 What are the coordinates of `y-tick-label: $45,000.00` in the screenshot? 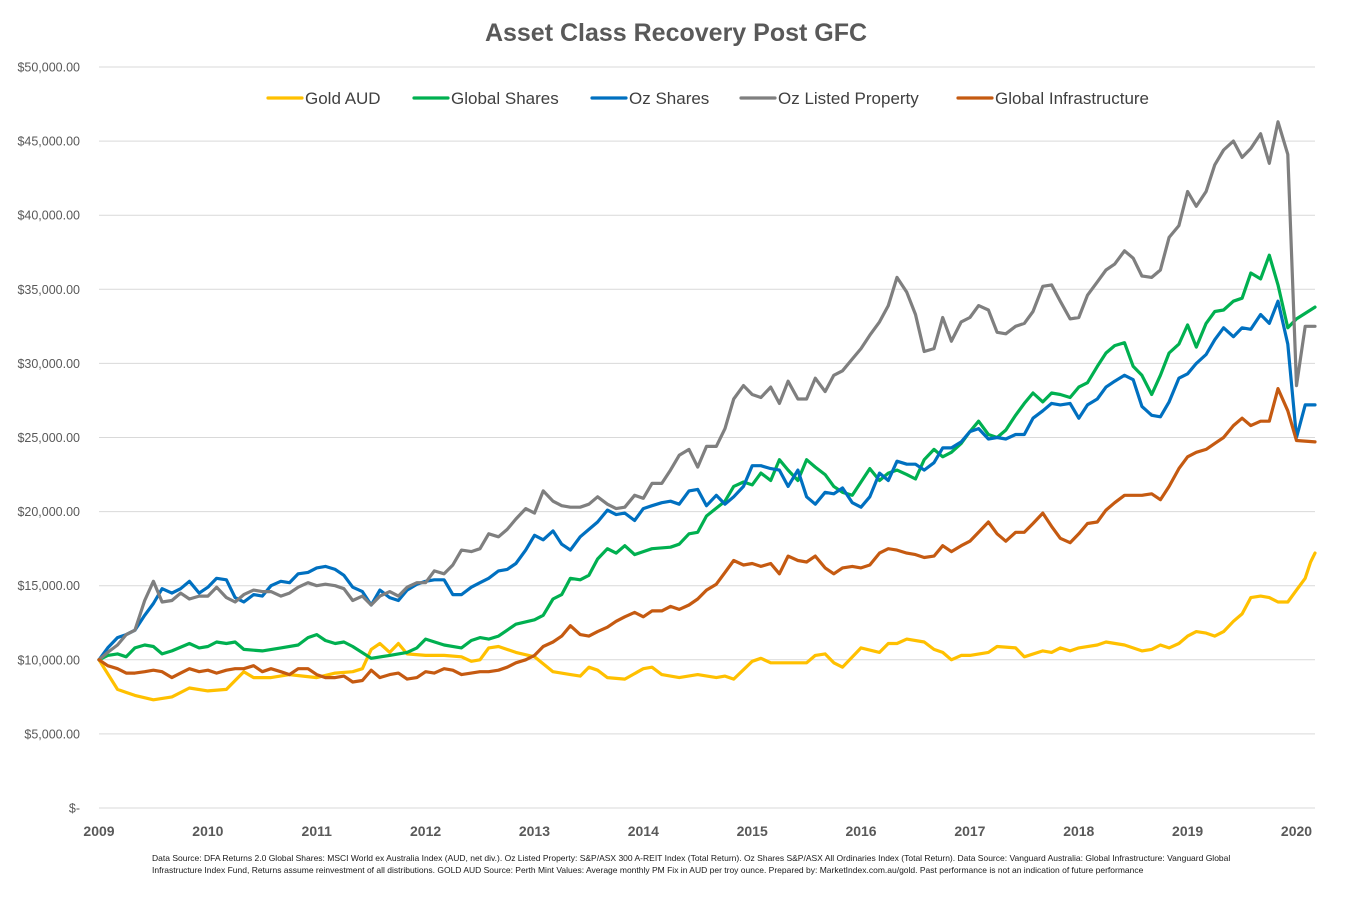 It's located at (48, 142).